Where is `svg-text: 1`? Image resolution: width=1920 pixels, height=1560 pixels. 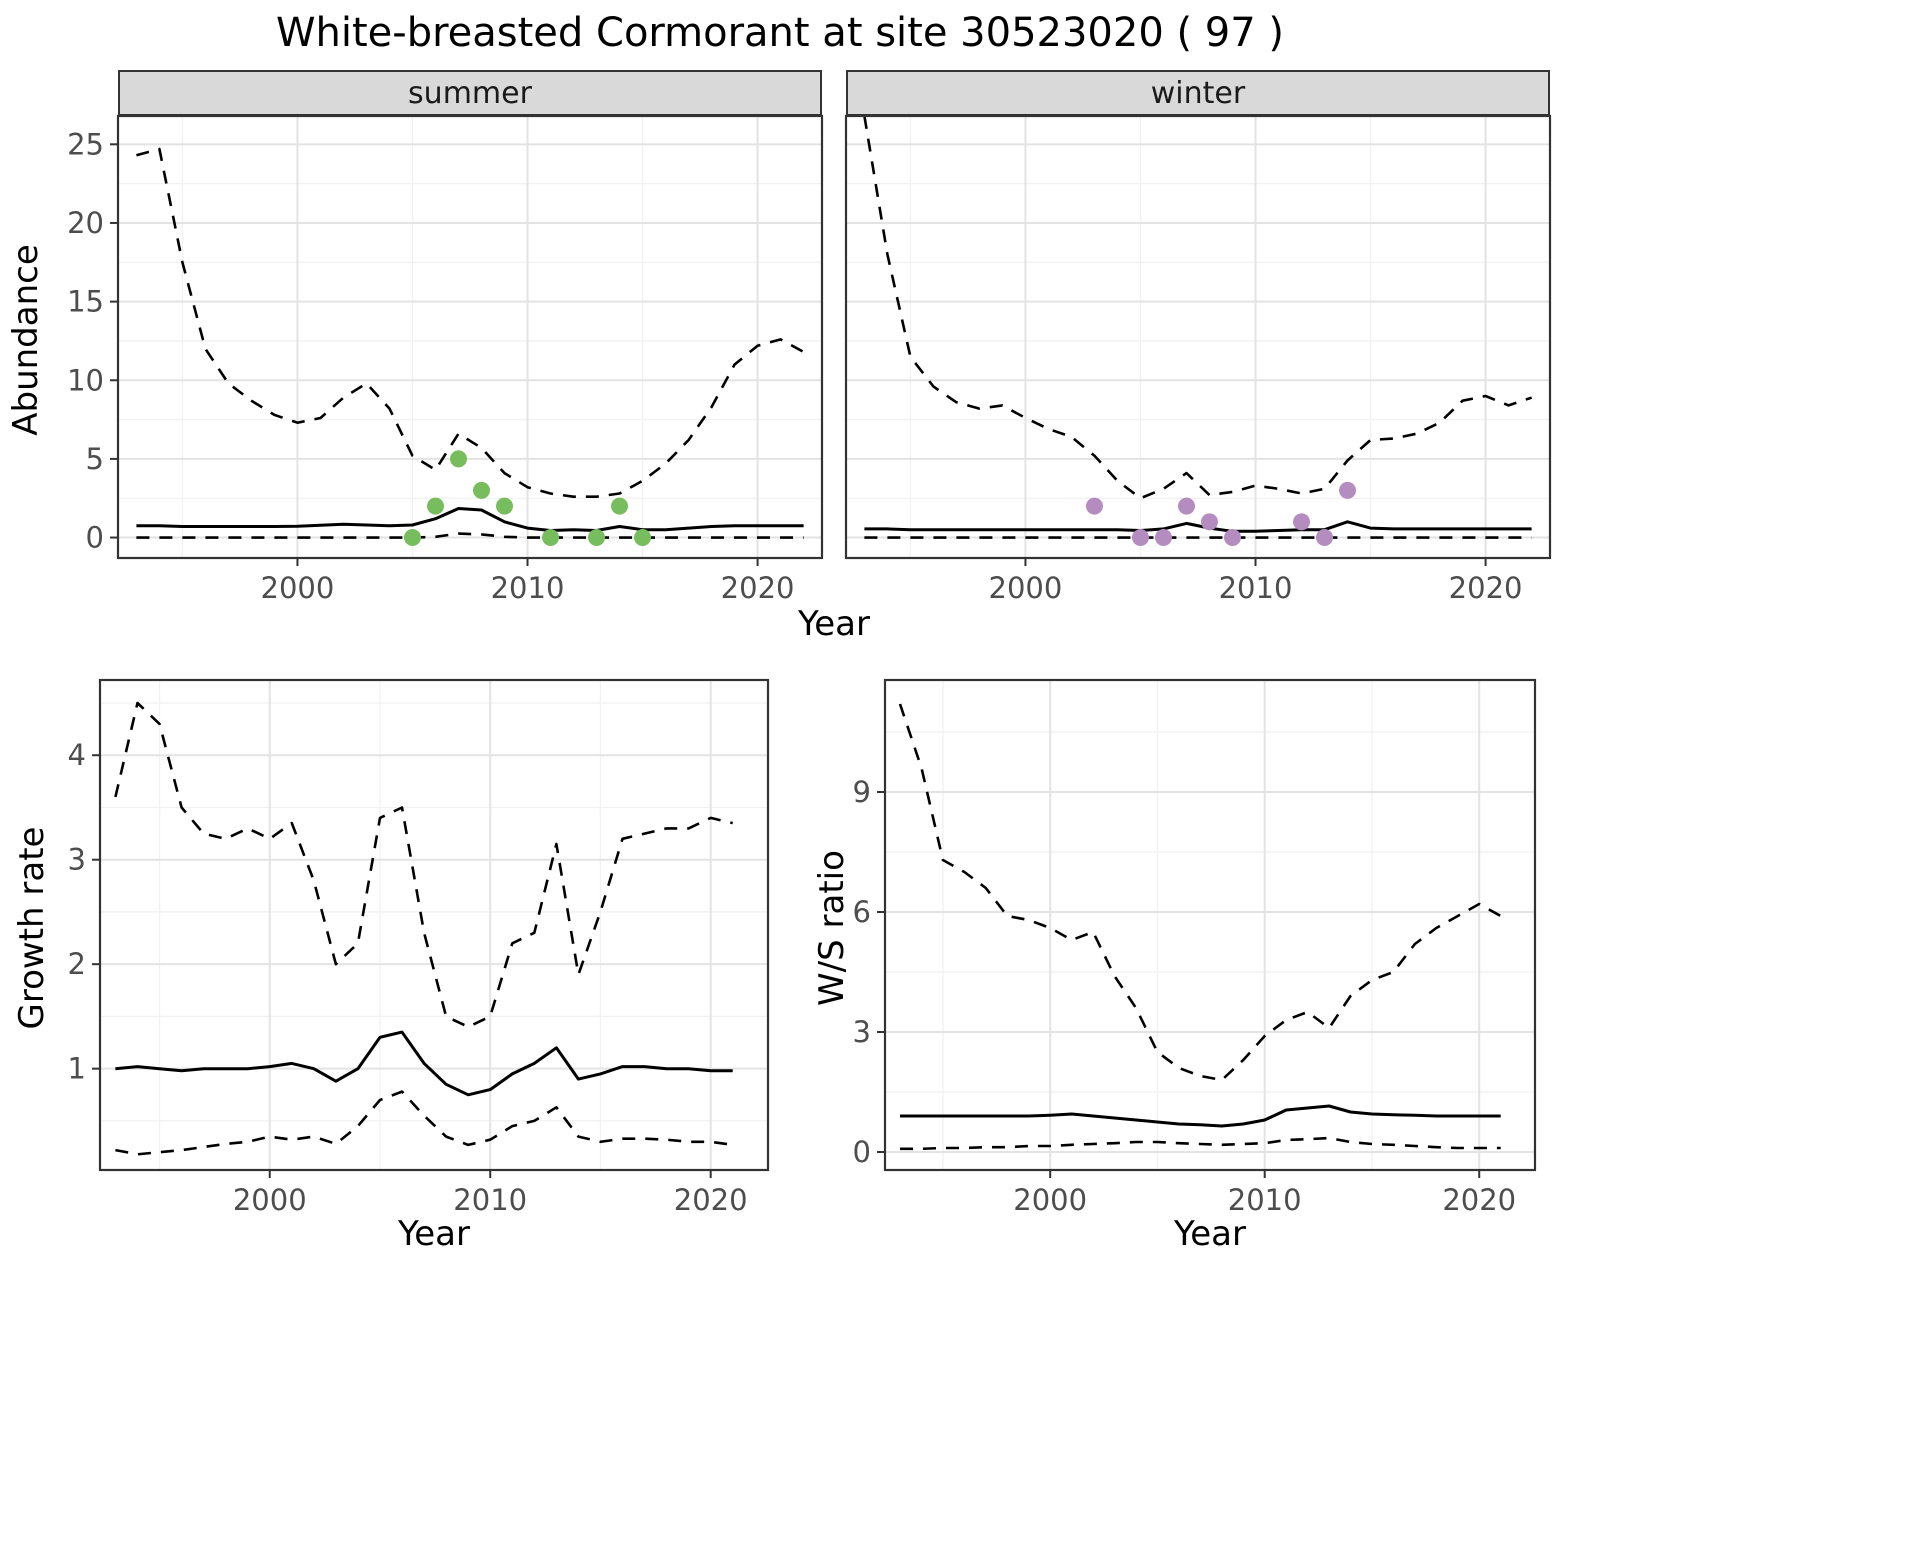
svg-text: 1 is located at coordinates (77, 1069).